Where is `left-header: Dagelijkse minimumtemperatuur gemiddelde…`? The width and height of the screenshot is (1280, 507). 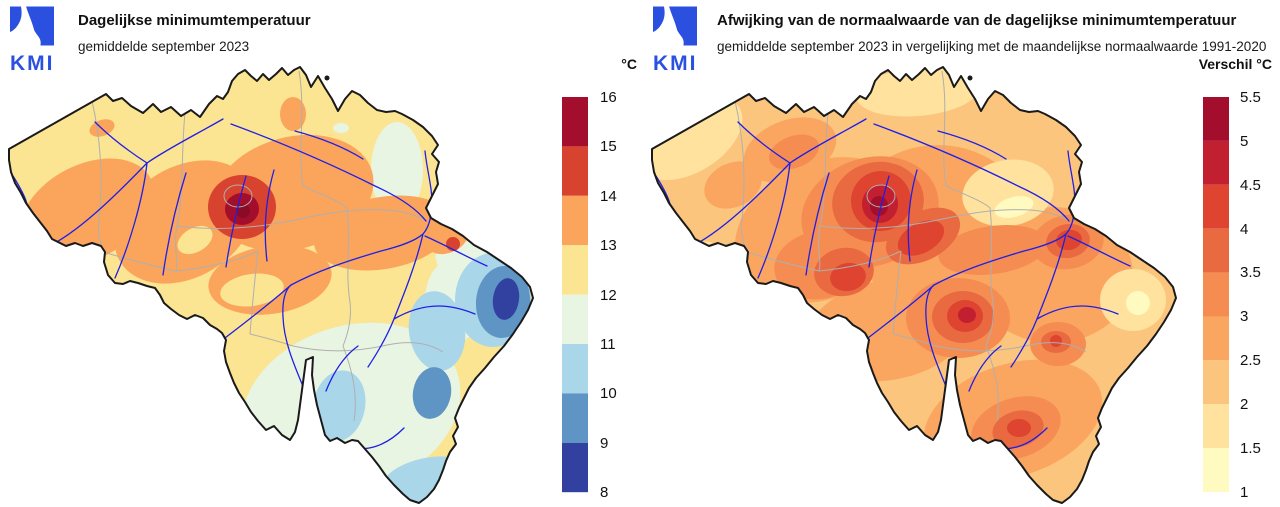
left-header: Dagelijkse minimumtemperatuur gemiddelde… is located at coordinates (194, 33).